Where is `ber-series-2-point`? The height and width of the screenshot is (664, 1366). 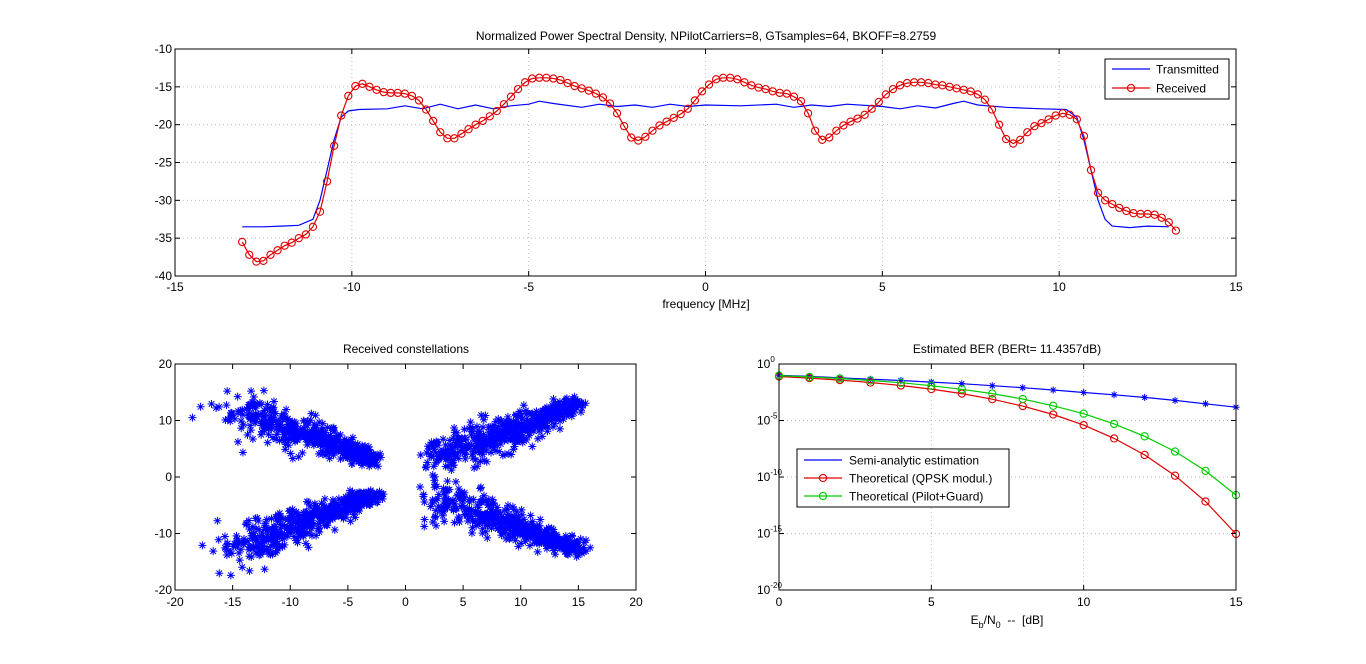 ber-series-2-point is located at coordinates (992, 393).